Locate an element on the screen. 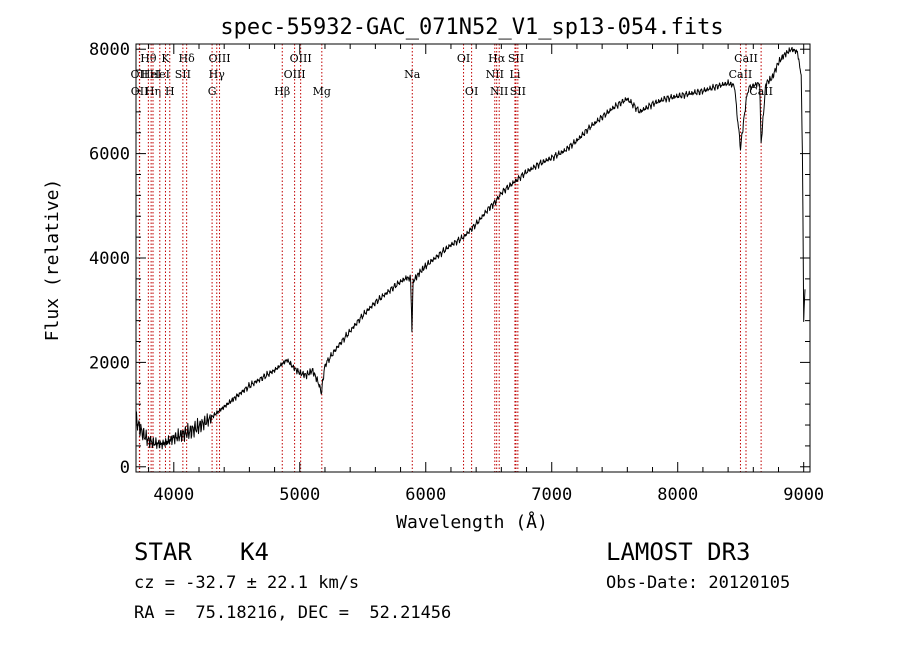 The image size is (900, 649). line-marker-label-0: OII is located at coordinates (140, 74).